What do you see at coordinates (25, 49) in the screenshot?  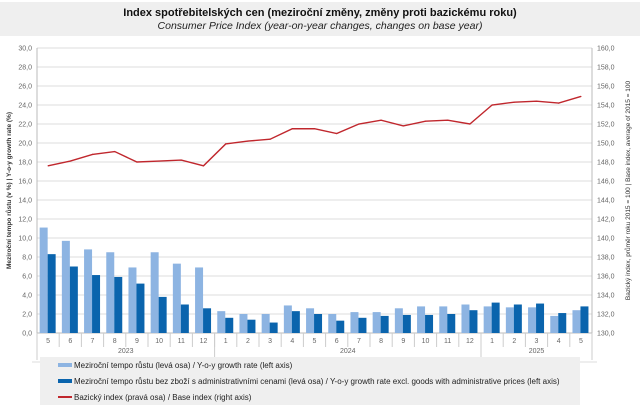 I see `y-left-tick-label: 30,0` at bounding box center [25, 49].